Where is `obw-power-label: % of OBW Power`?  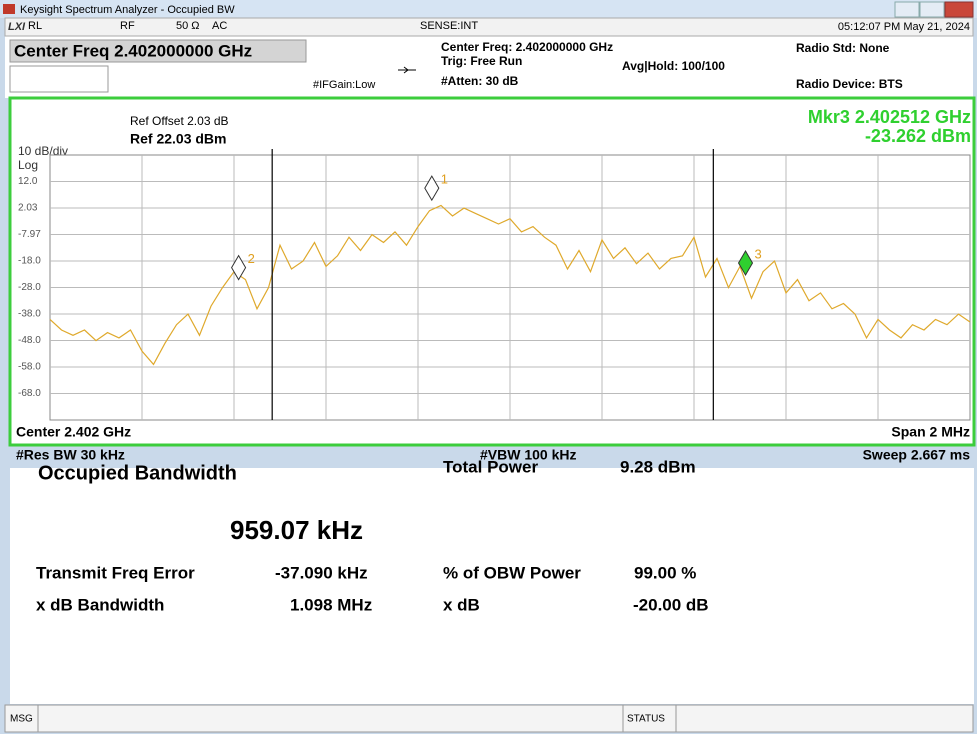 obw-power-label: % of OBW Power is located at coordinates (512, 572).